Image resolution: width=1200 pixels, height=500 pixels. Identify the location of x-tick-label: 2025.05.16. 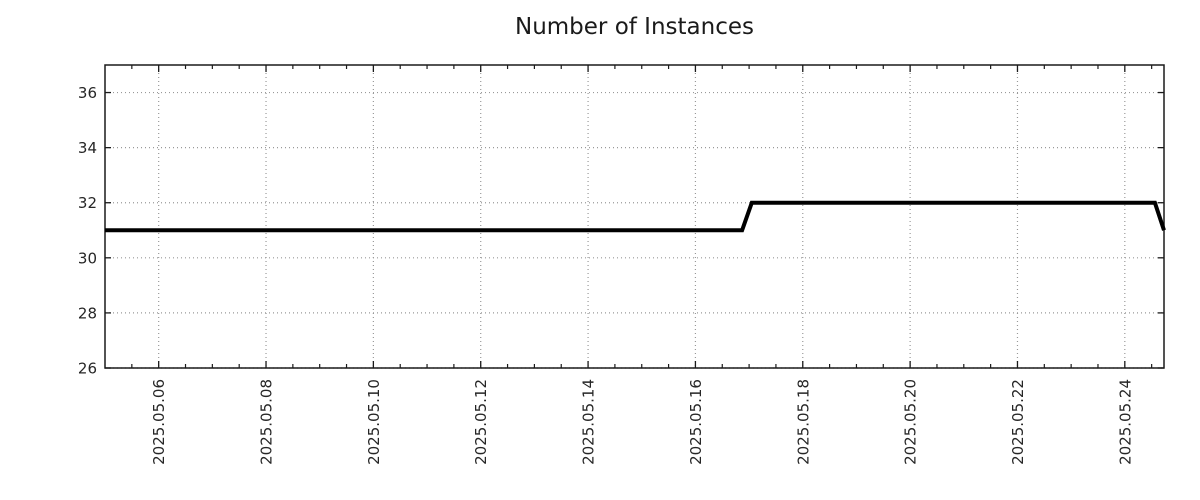
(696, 422).